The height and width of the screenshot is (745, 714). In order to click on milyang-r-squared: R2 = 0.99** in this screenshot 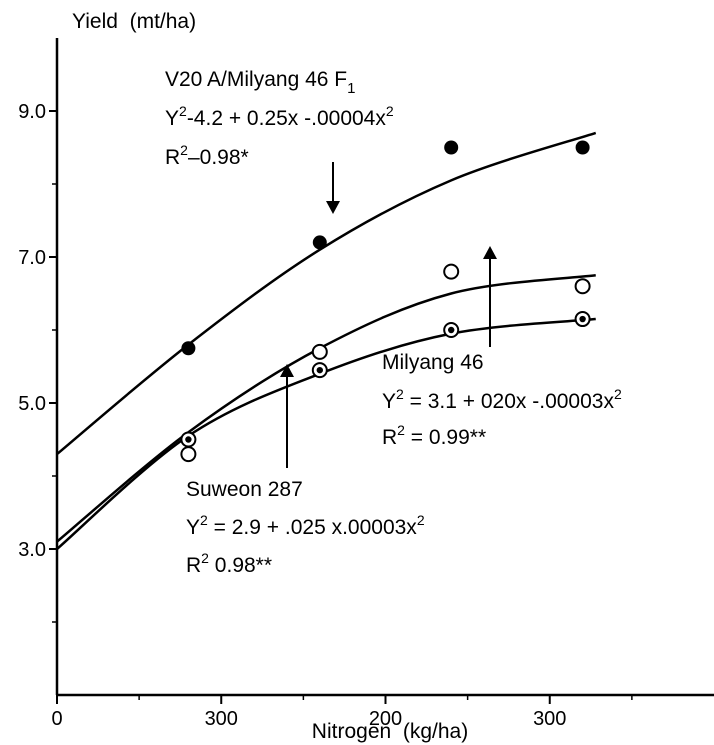, I will do `click(434, 435)`.